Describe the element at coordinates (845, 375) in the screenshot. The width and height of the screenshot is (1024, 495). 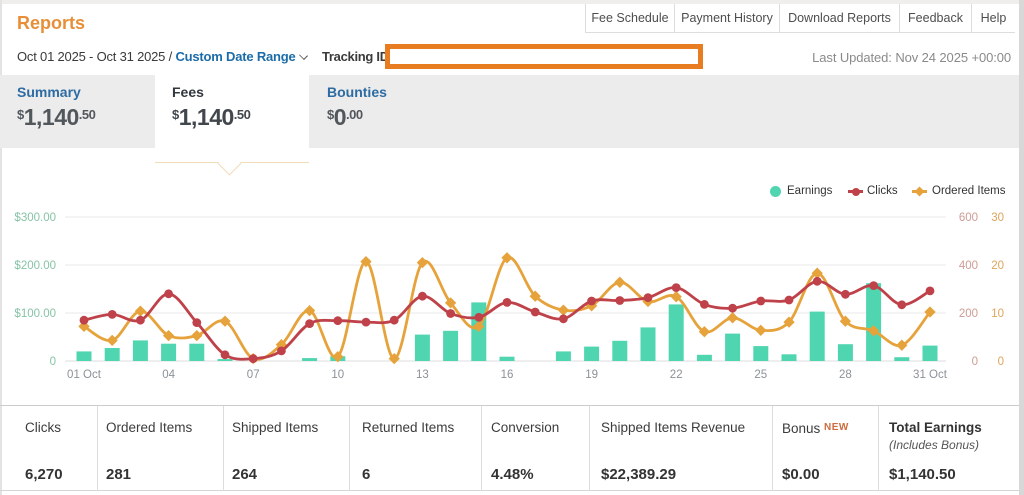
I see `svg-text: 28` at that location.